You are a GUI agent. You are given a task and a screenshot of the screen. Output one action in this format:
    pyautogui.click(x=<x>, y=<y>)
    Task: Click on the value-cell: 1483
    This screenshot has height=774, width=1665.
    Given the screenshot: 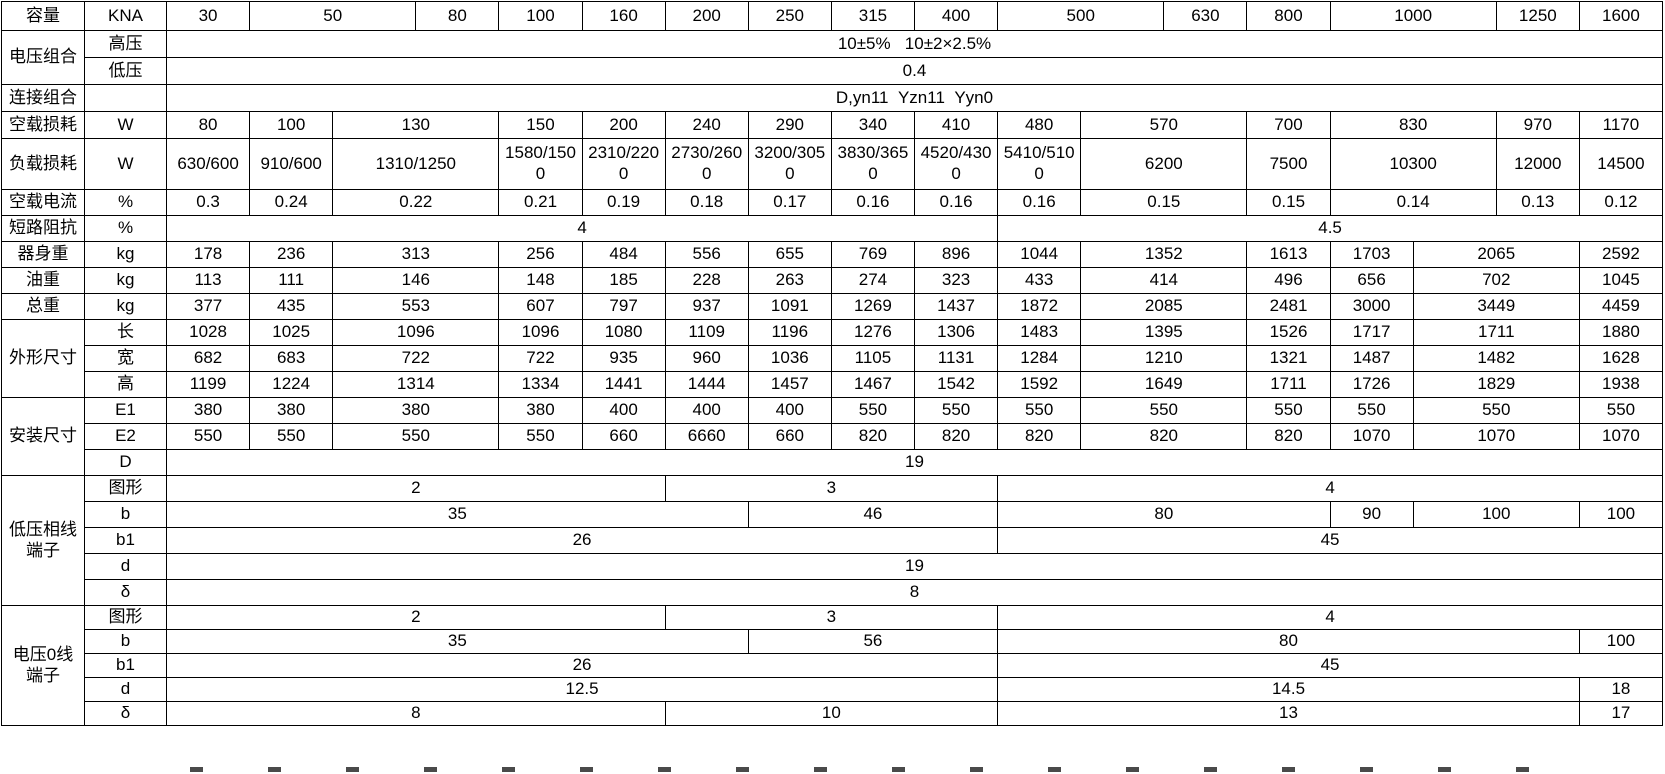 What is the action you would take?
    pyautogui.click(x=1040, y=333)
    